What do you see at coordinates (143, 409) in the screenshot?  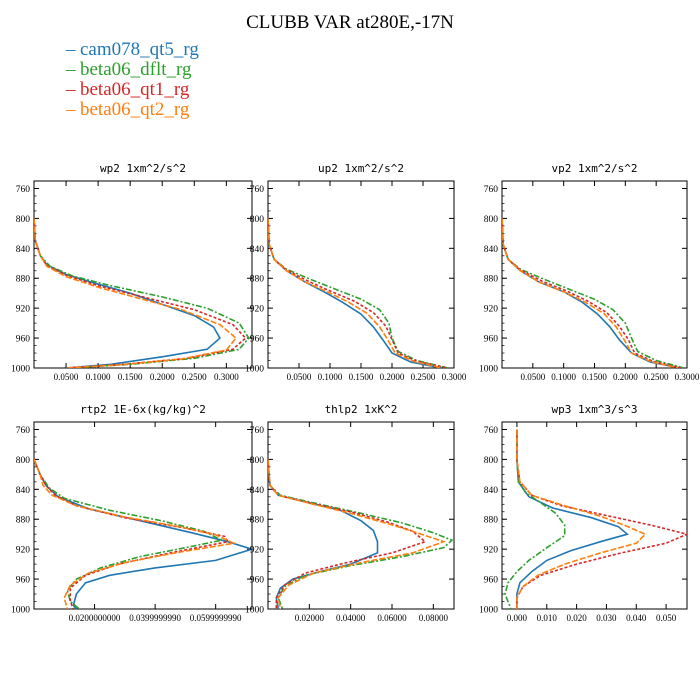 I see `panel-title: rtp2 1E-6x(kg/kg)^2` at bounding box center [143, 409].